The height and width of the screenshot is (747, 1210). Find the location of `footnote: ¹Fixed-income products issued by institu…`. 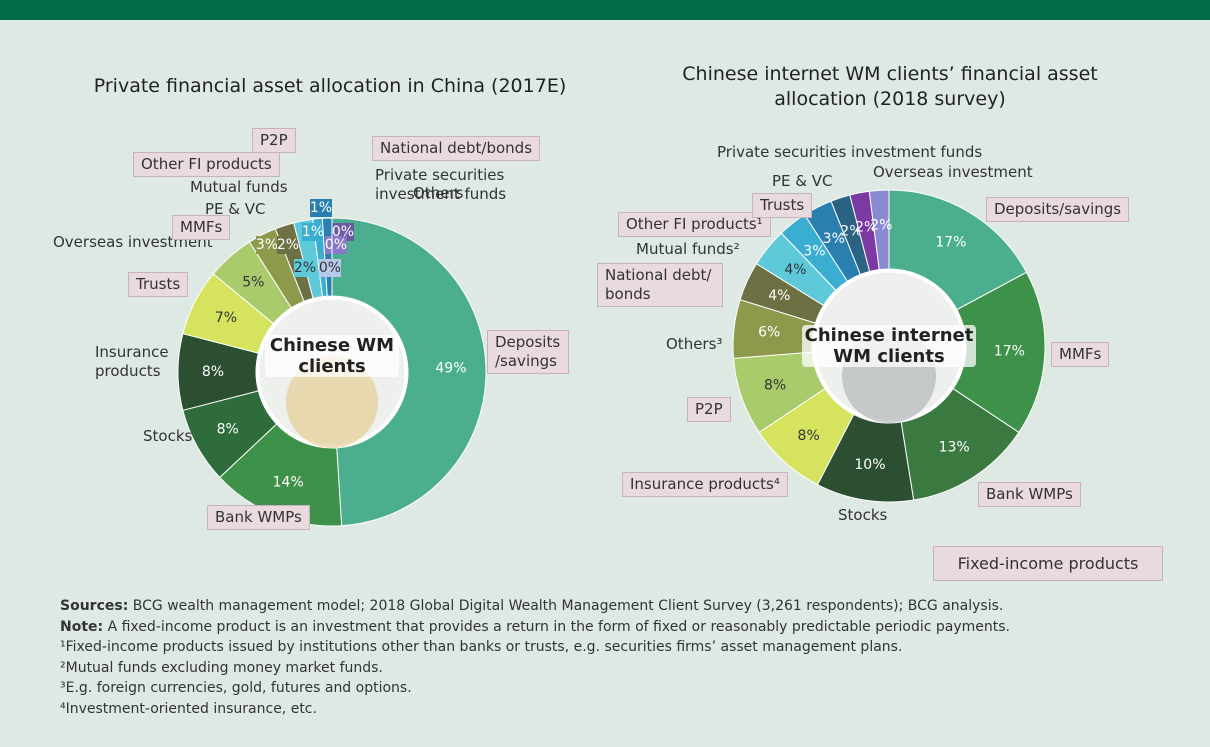

footnote: ¹Fixed-income products issued by institu… is located at coordinates (481, 647).